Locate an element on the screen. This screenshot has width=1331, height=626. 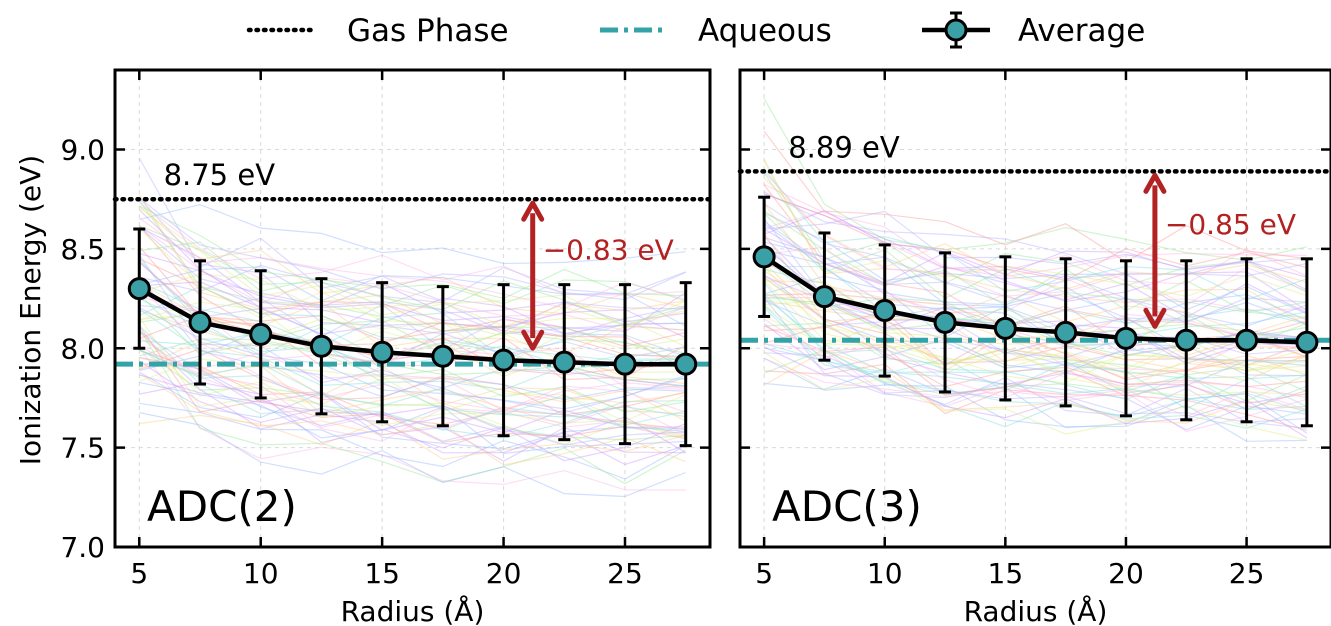
panel-adc2-x-tick-label: 10 is located at coordinates (261, 573).